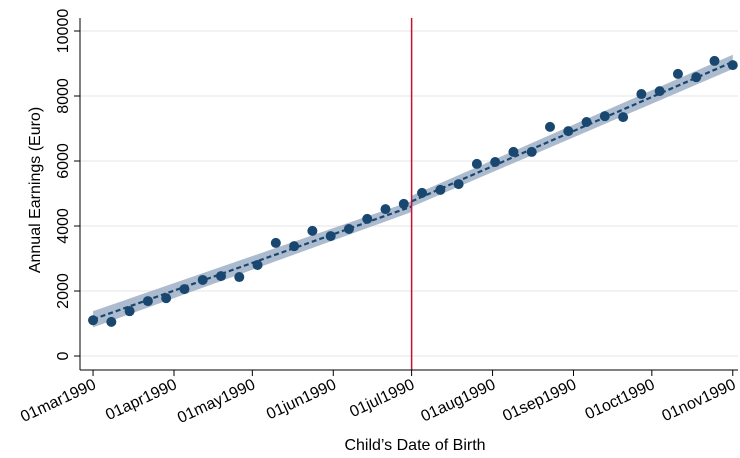 This screenshot has height=458, width=740. Describe the element at coordinates (63, 291) in the screenshot. I see `y-tick-label: 2000` at that location.